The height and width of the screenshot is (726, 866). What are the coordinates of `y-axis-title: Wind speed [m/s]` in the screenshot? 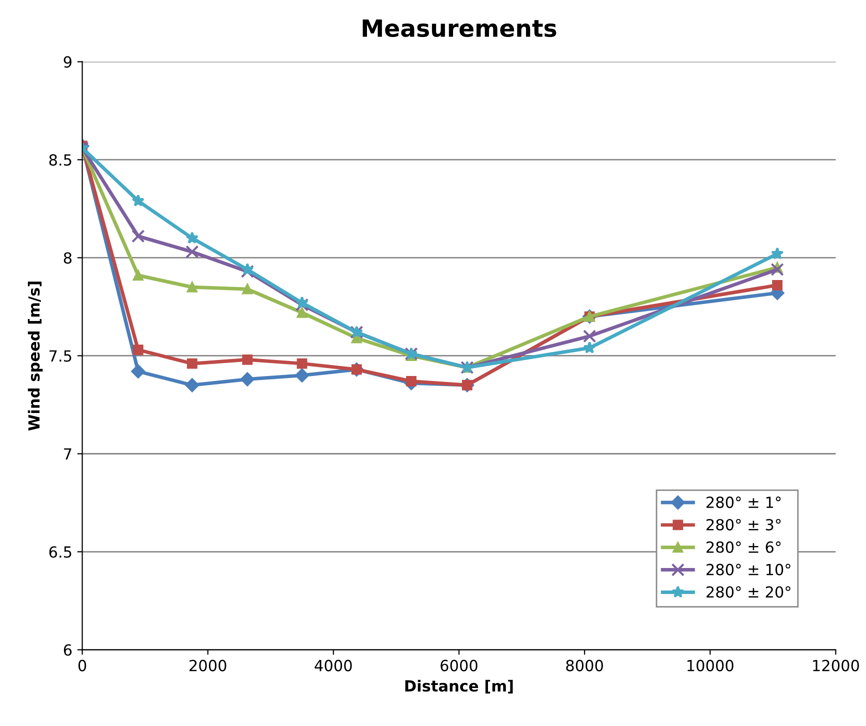 It's located at (35, 356).